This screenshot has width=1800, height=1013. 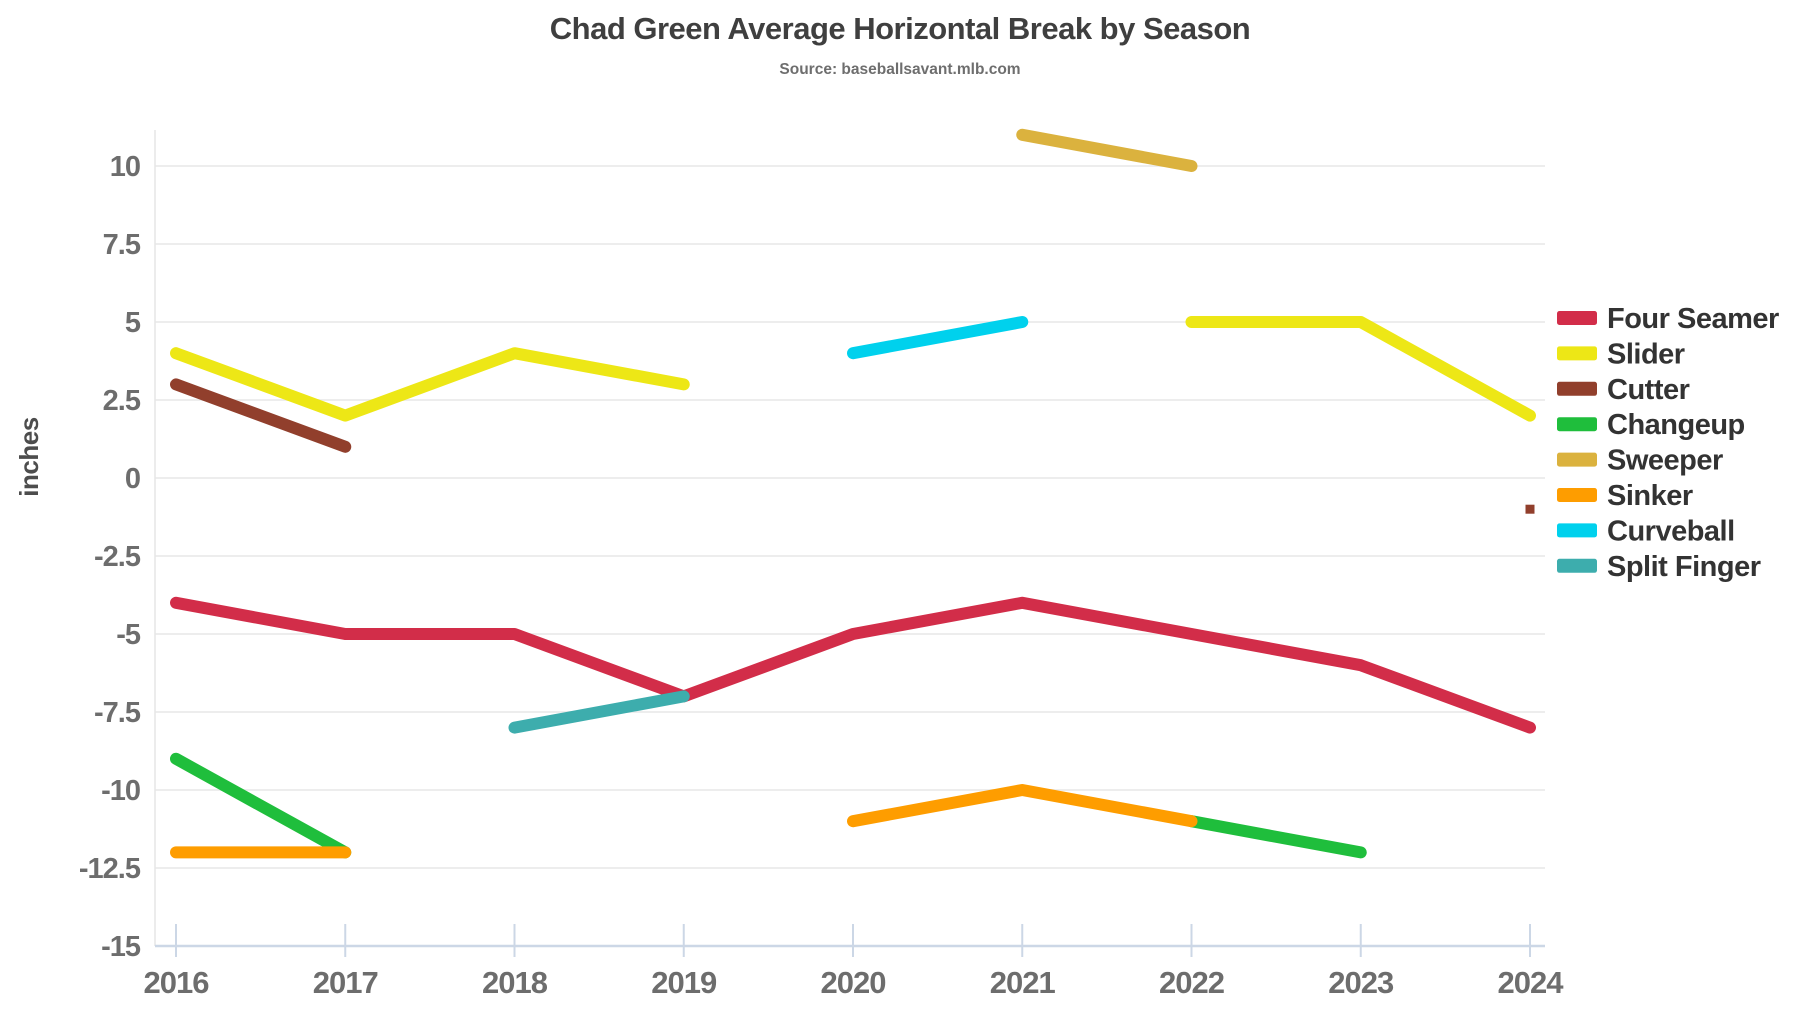 I want to click on series-line-cutter, so click(x=261, y=415).